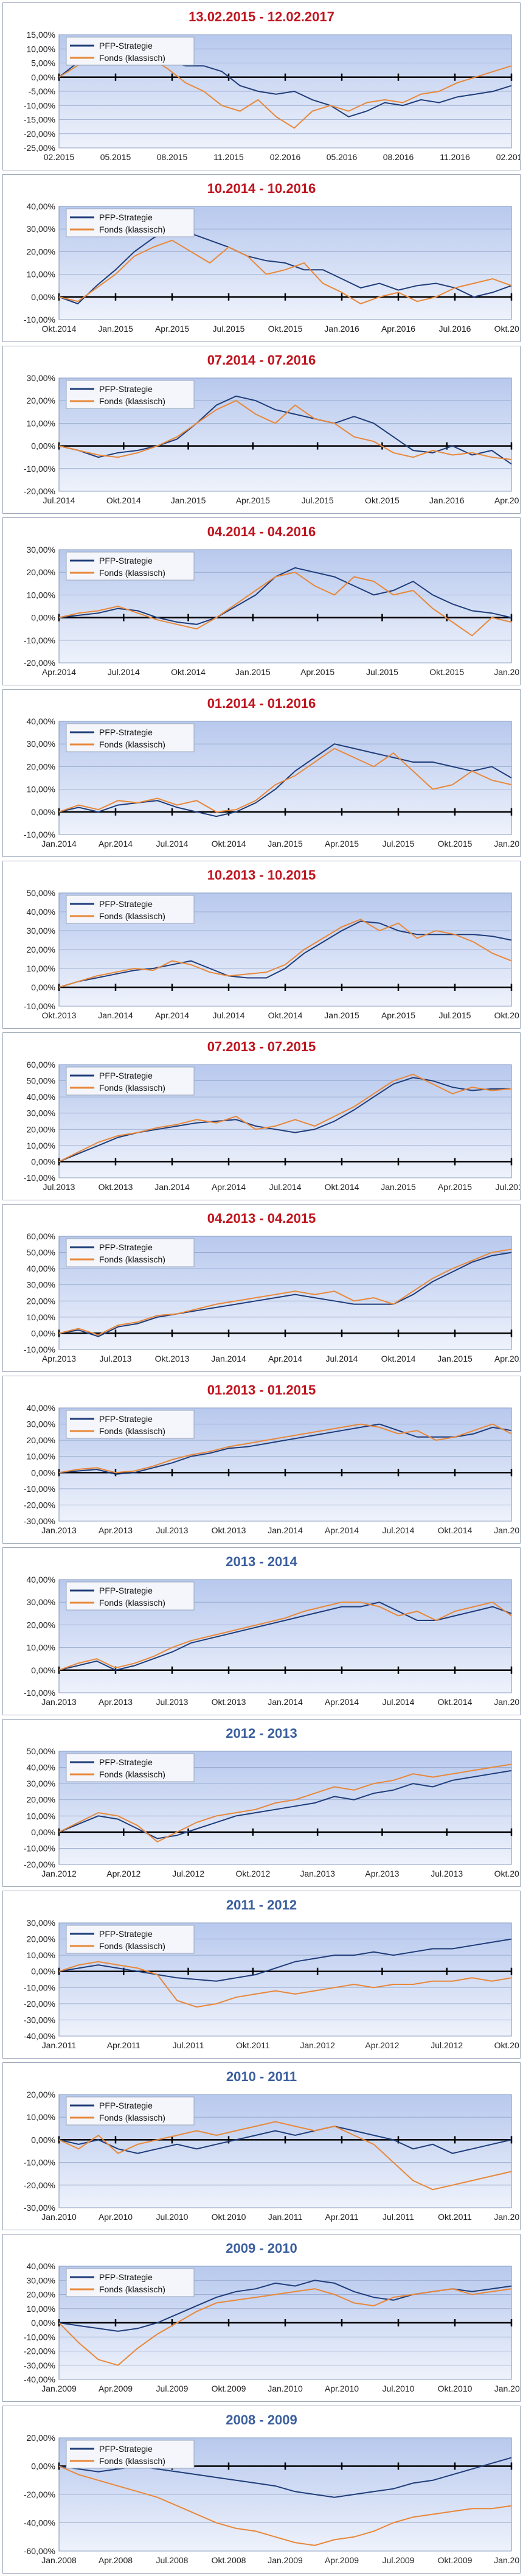  I want to click on x-tick-label: Apr.2010, so click(116, 2217).